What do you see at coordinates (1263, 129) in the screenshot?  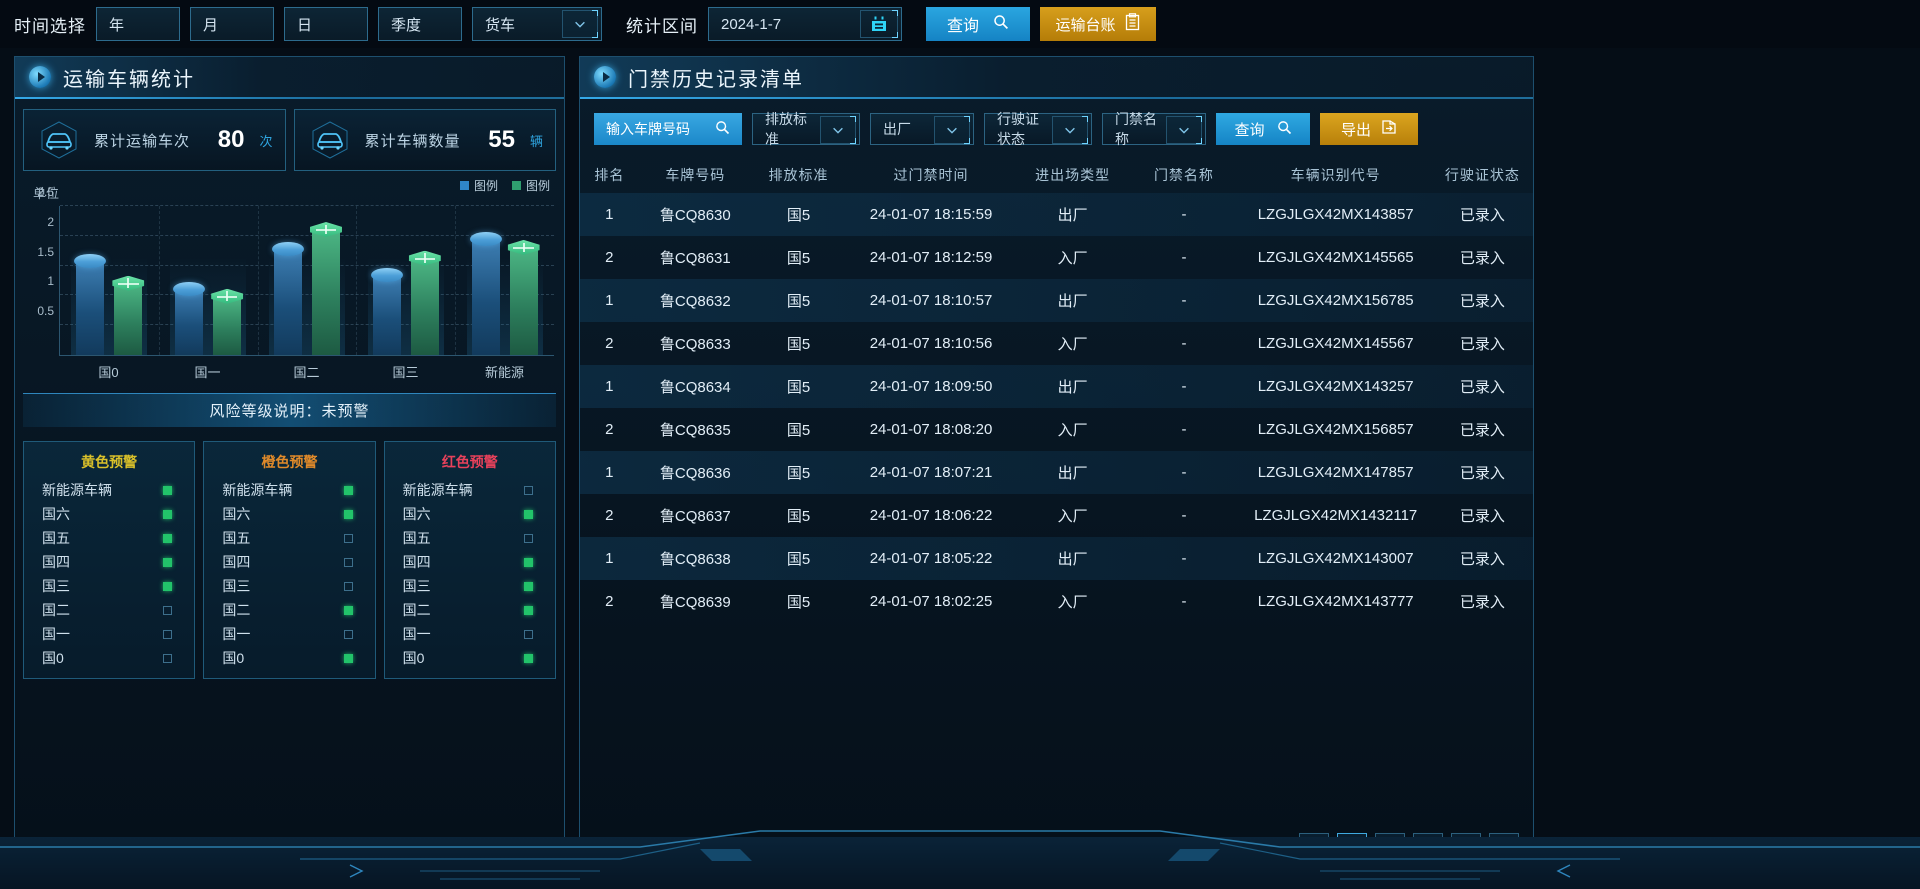 I see `table-query-button: 查询` at bounding box center [1263, 129].